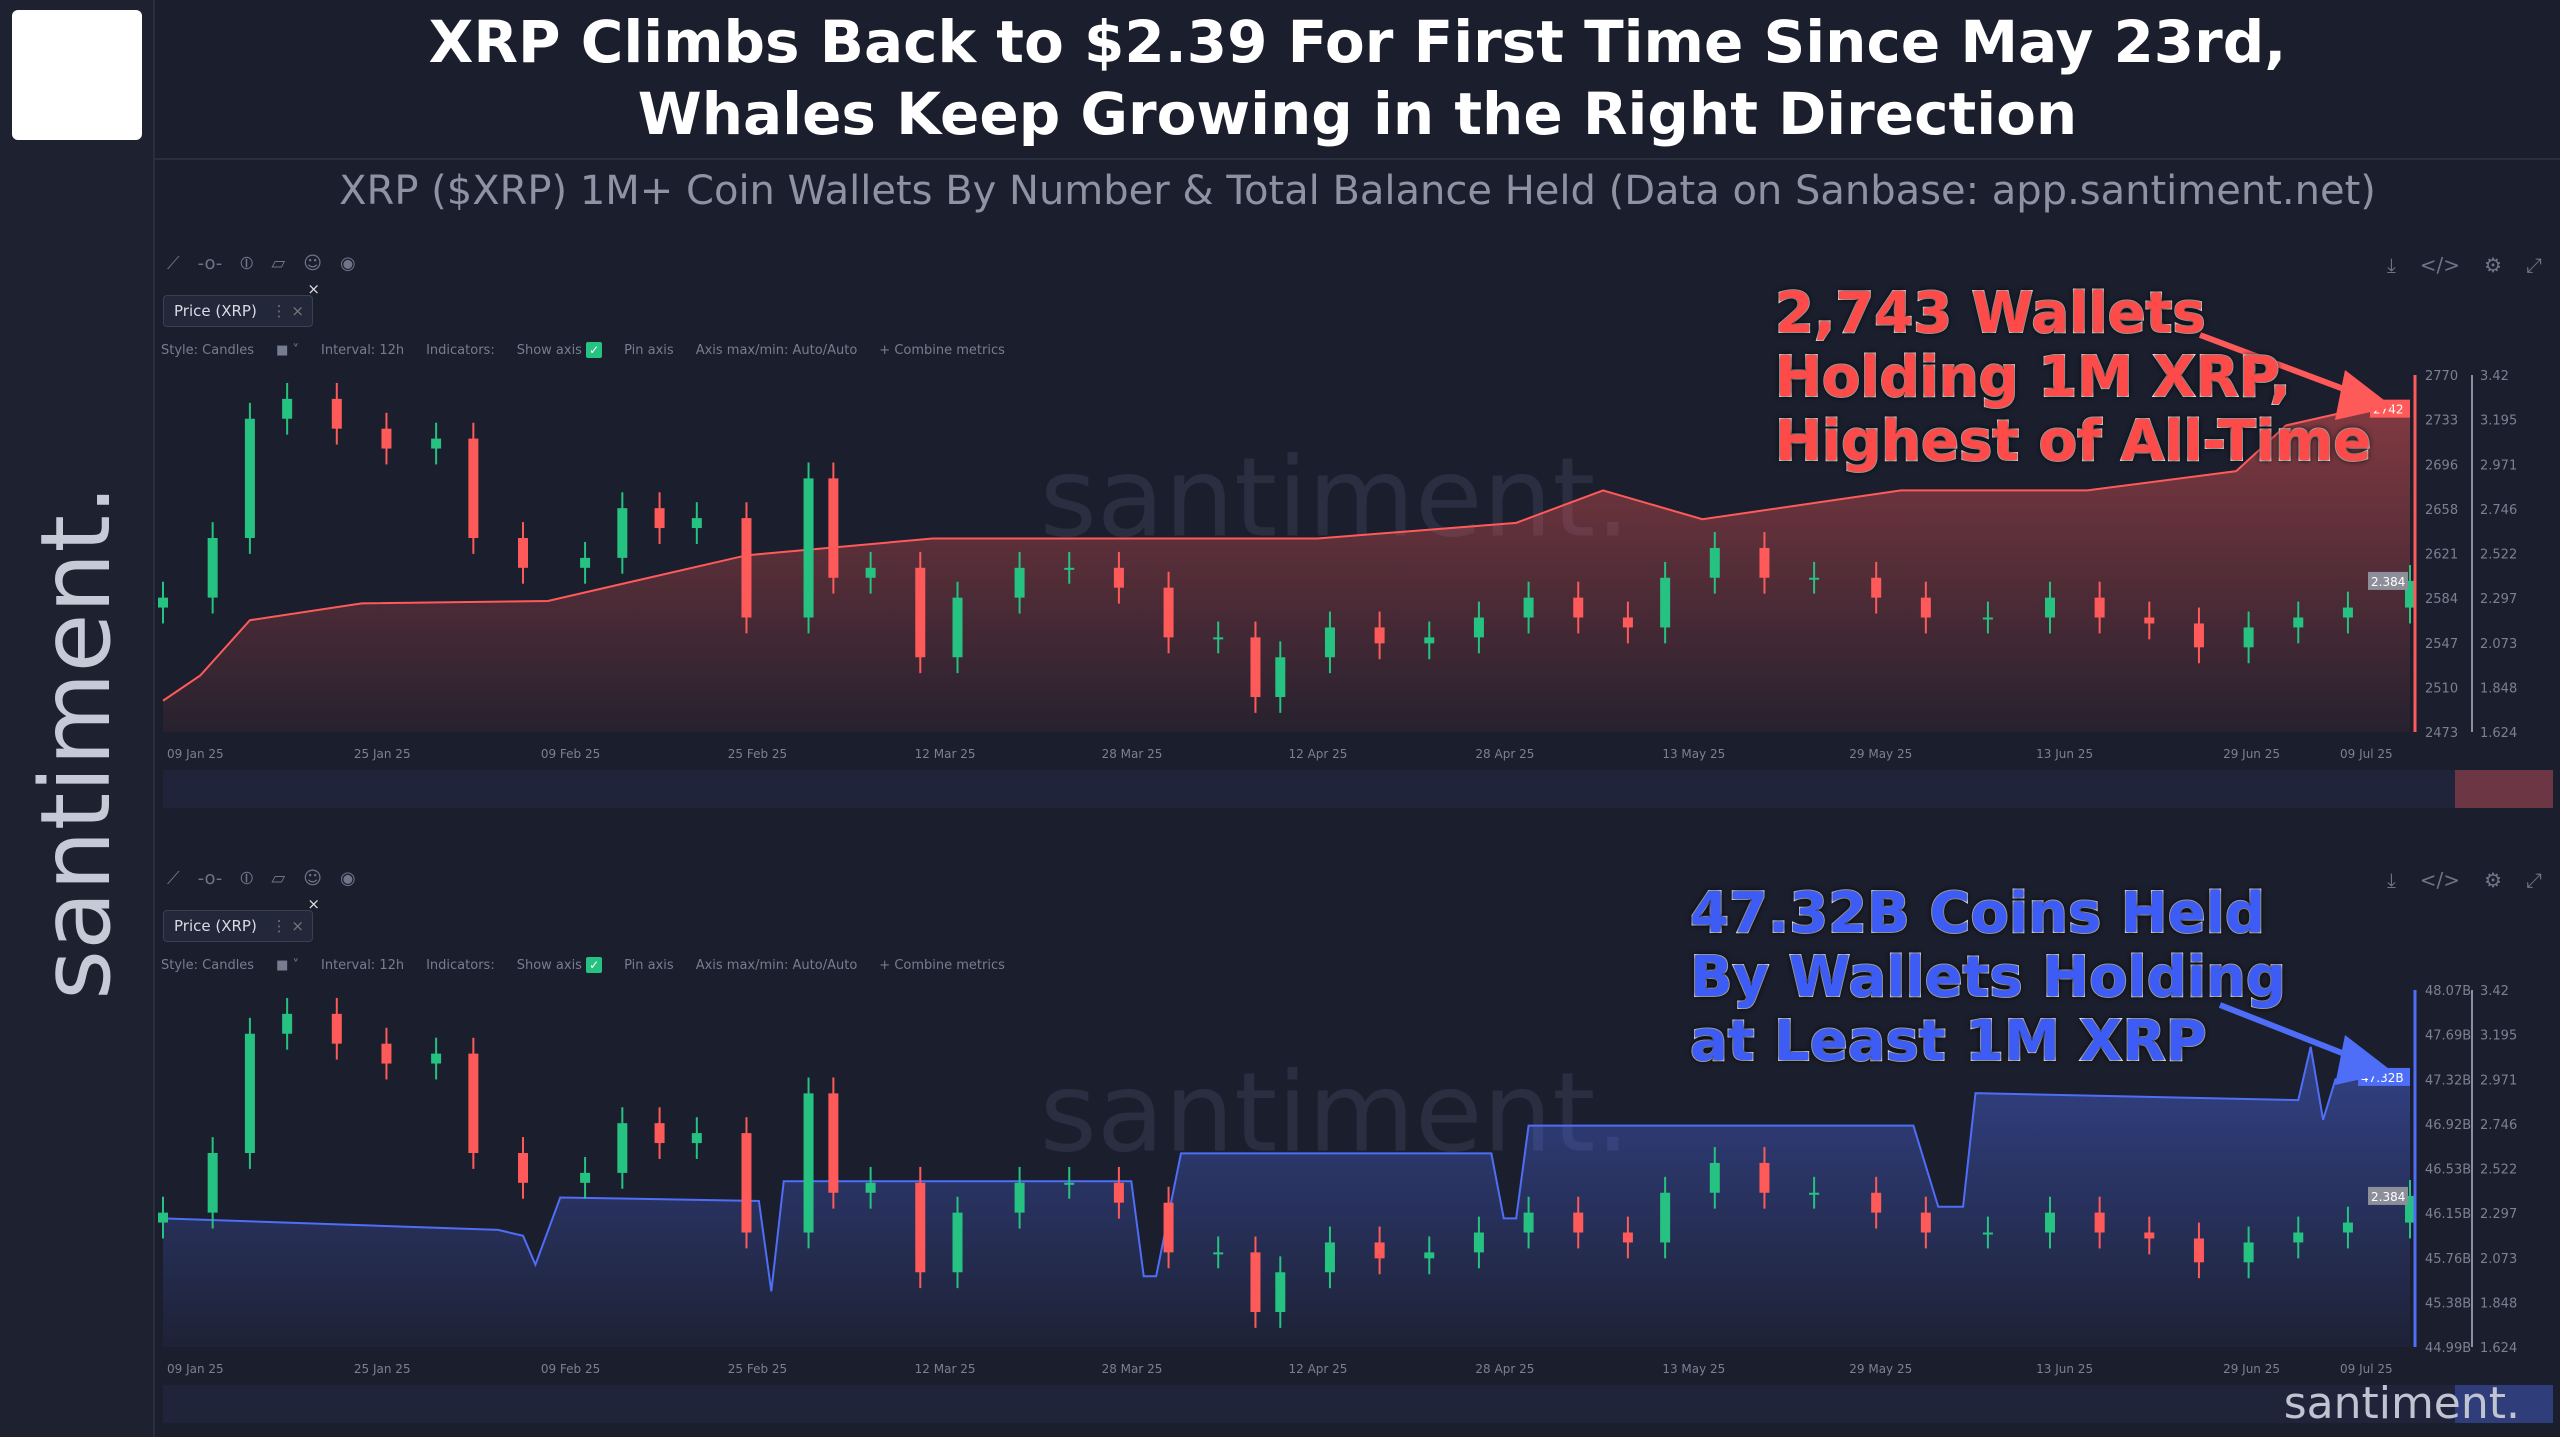 The height and width of the screenshot is (1437, 2560). I want to click on color-select: ■ ˅, so click(288, 965).